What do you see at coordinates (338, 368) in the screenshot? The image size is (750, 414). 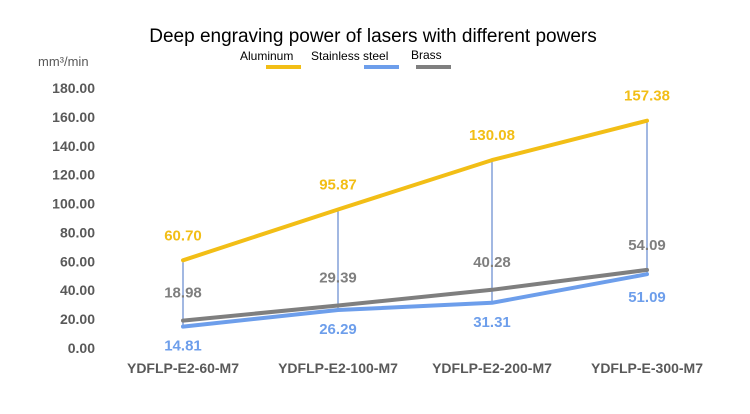 I see `x-category-label: YDFLP-E2-100-M7` at bounding box center [338, 368].